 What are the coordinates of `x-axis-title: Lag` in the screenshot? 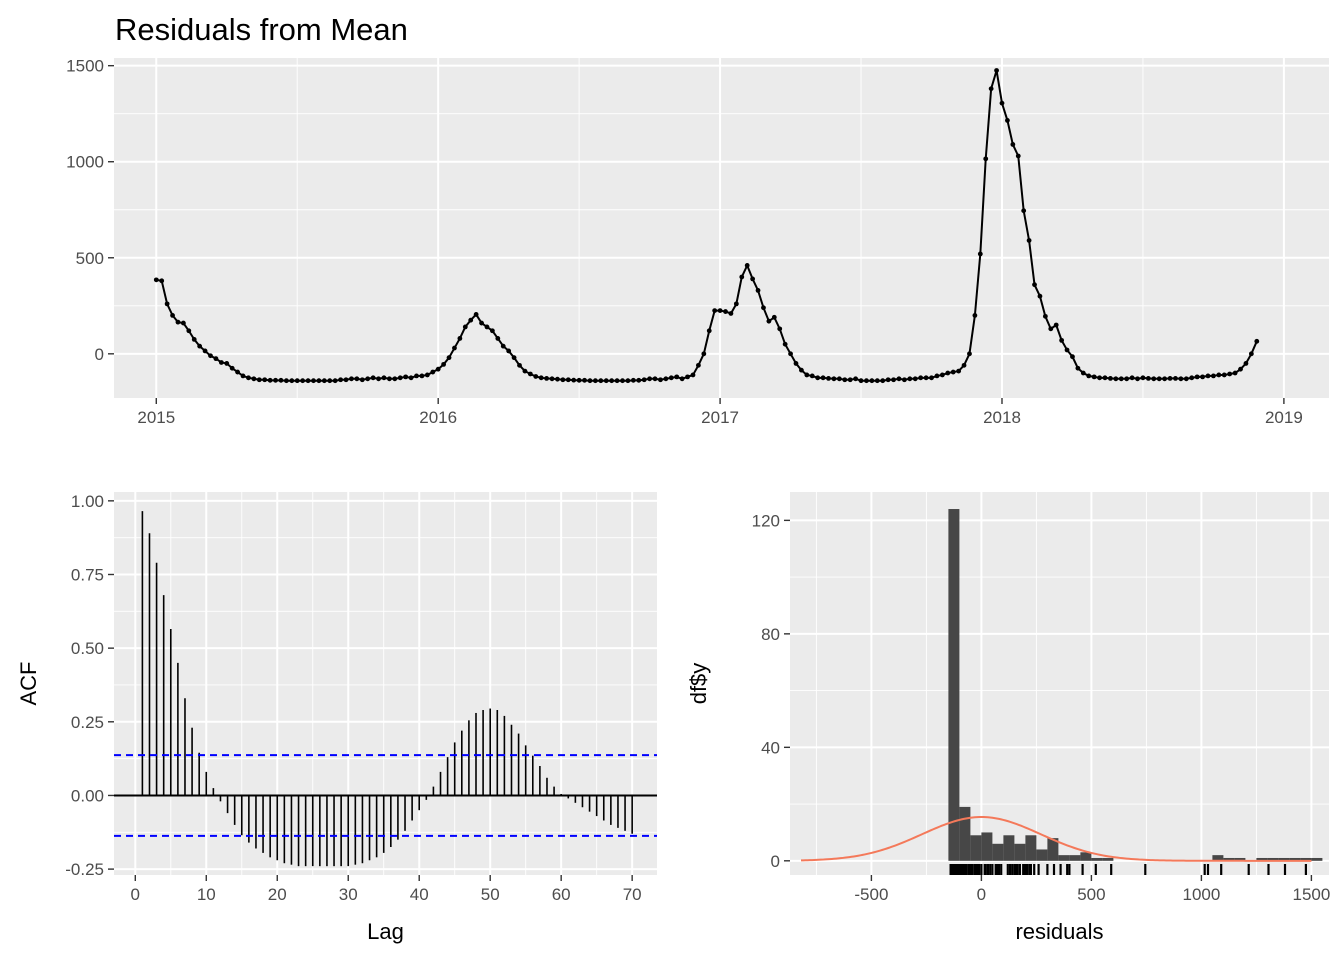 It's located at (385, 931).